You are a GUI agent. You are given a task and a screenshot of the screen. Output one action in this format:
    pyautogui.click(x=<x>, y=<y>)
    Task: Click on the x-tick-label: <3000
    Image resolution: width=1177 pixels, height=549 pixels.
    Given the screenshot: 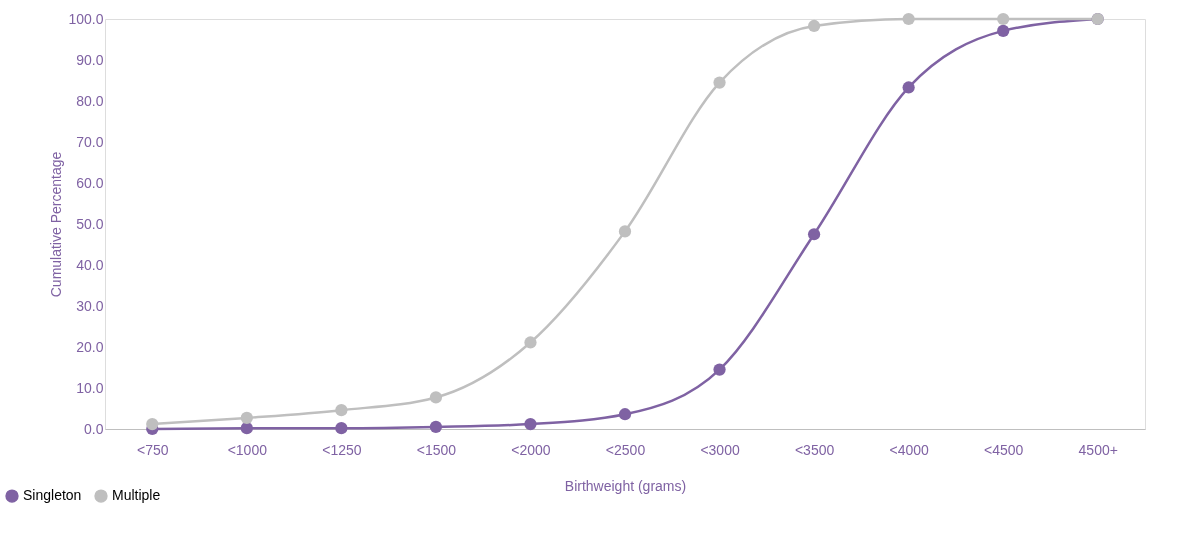 What is the action you would take?
    pyautogui.click(x=720, y=449)
    